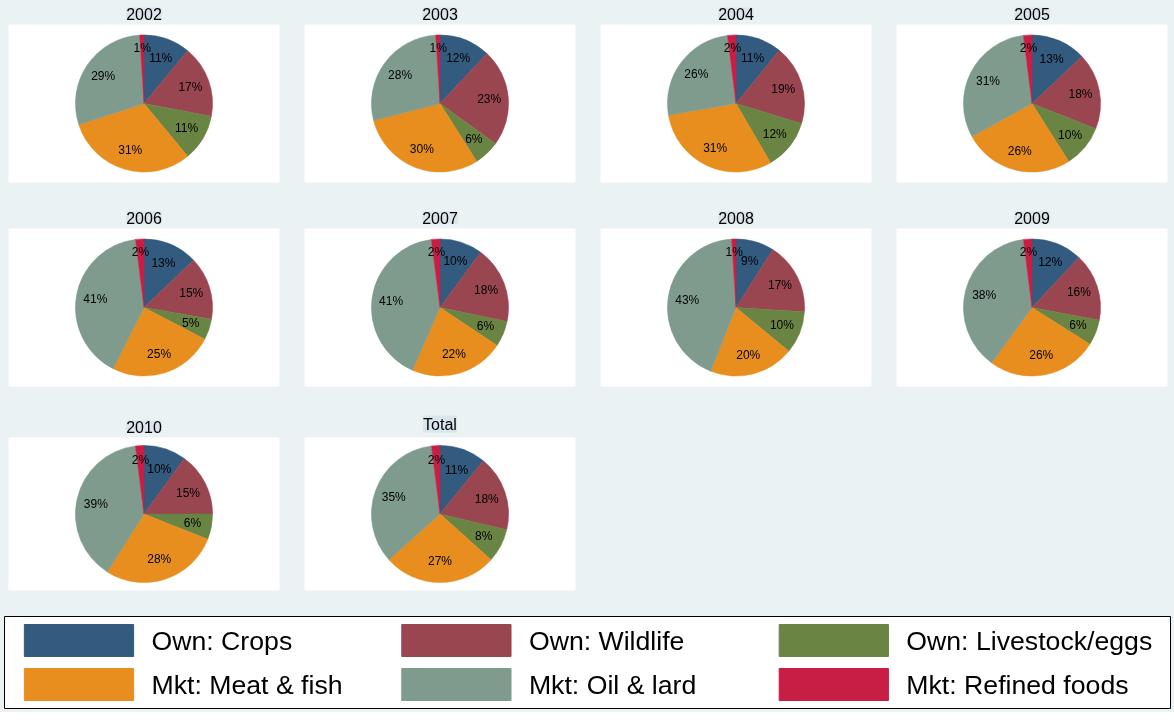 The image size is (1174, 721). I want to click on legend-label: Mkt: Refined foods, so click(1017, 684).